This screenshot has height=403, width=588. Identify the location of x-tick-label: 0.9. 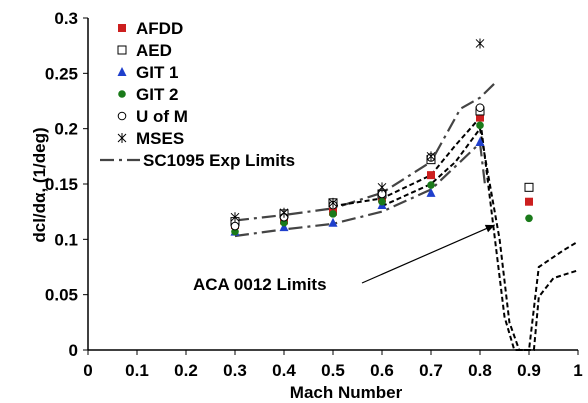
(529, 370).